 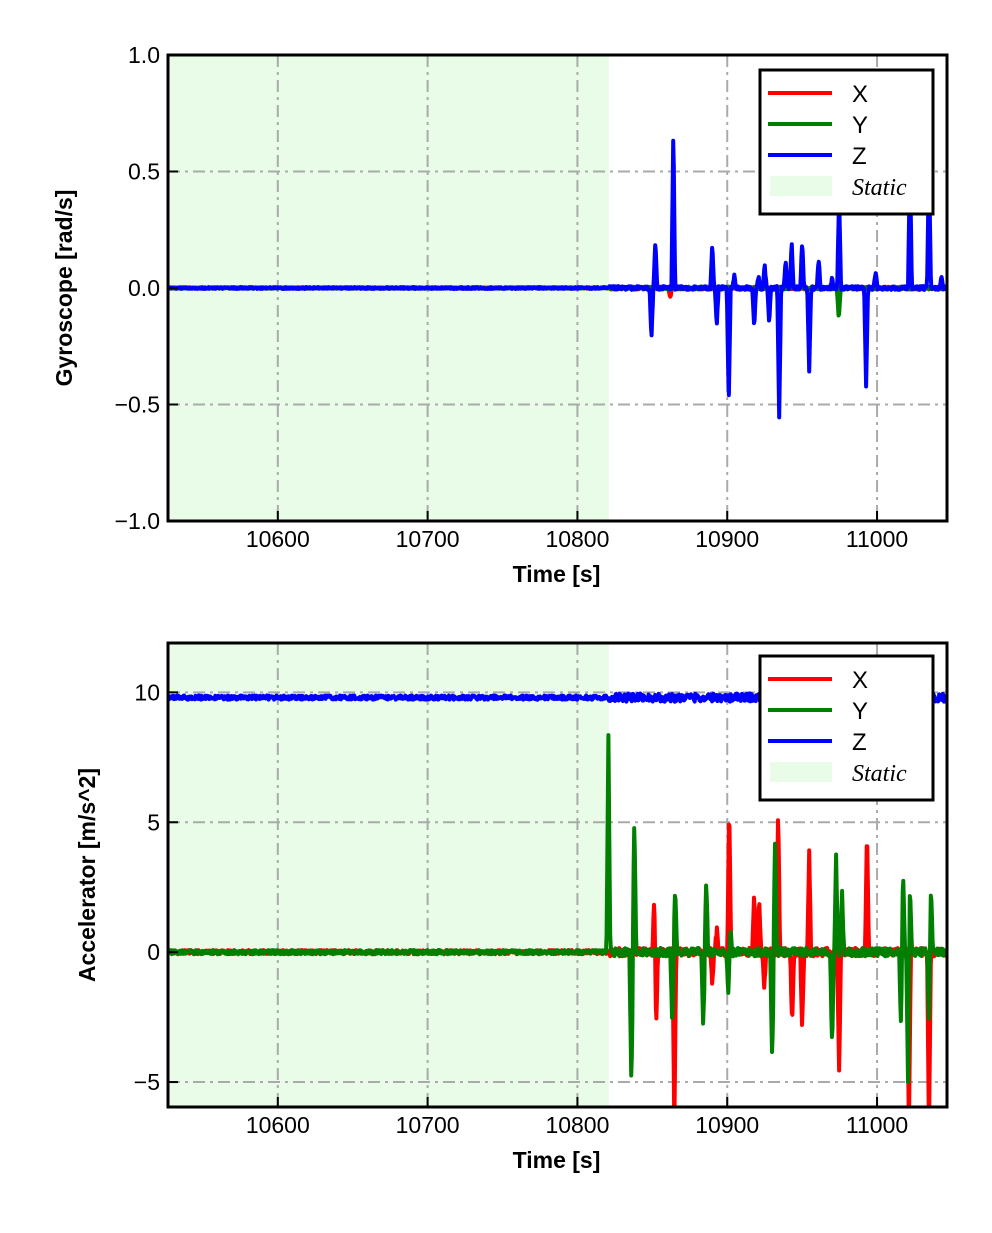 What do you see at coordinates (144, 288) in the screenshot?
I see `y-tick-label: 0.0` at bounding box center [144, 288].